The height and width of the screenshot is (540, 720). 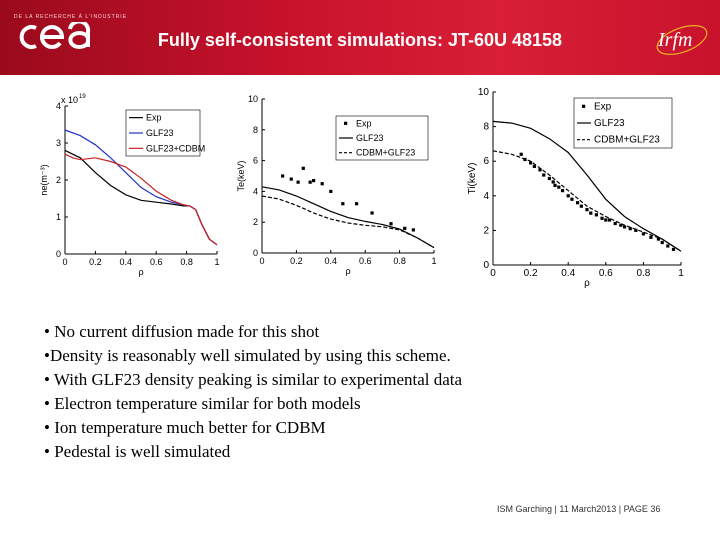 I want to click on legend-label: GLF23+CDBM, so click(x=175, y=148).